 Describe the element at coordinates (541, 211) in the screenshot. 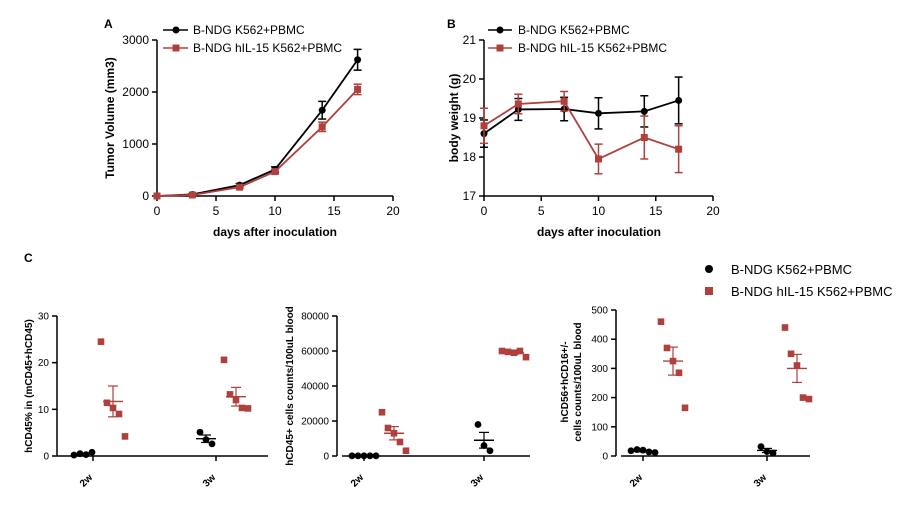

I see `x-tick-label: 5` at that location.